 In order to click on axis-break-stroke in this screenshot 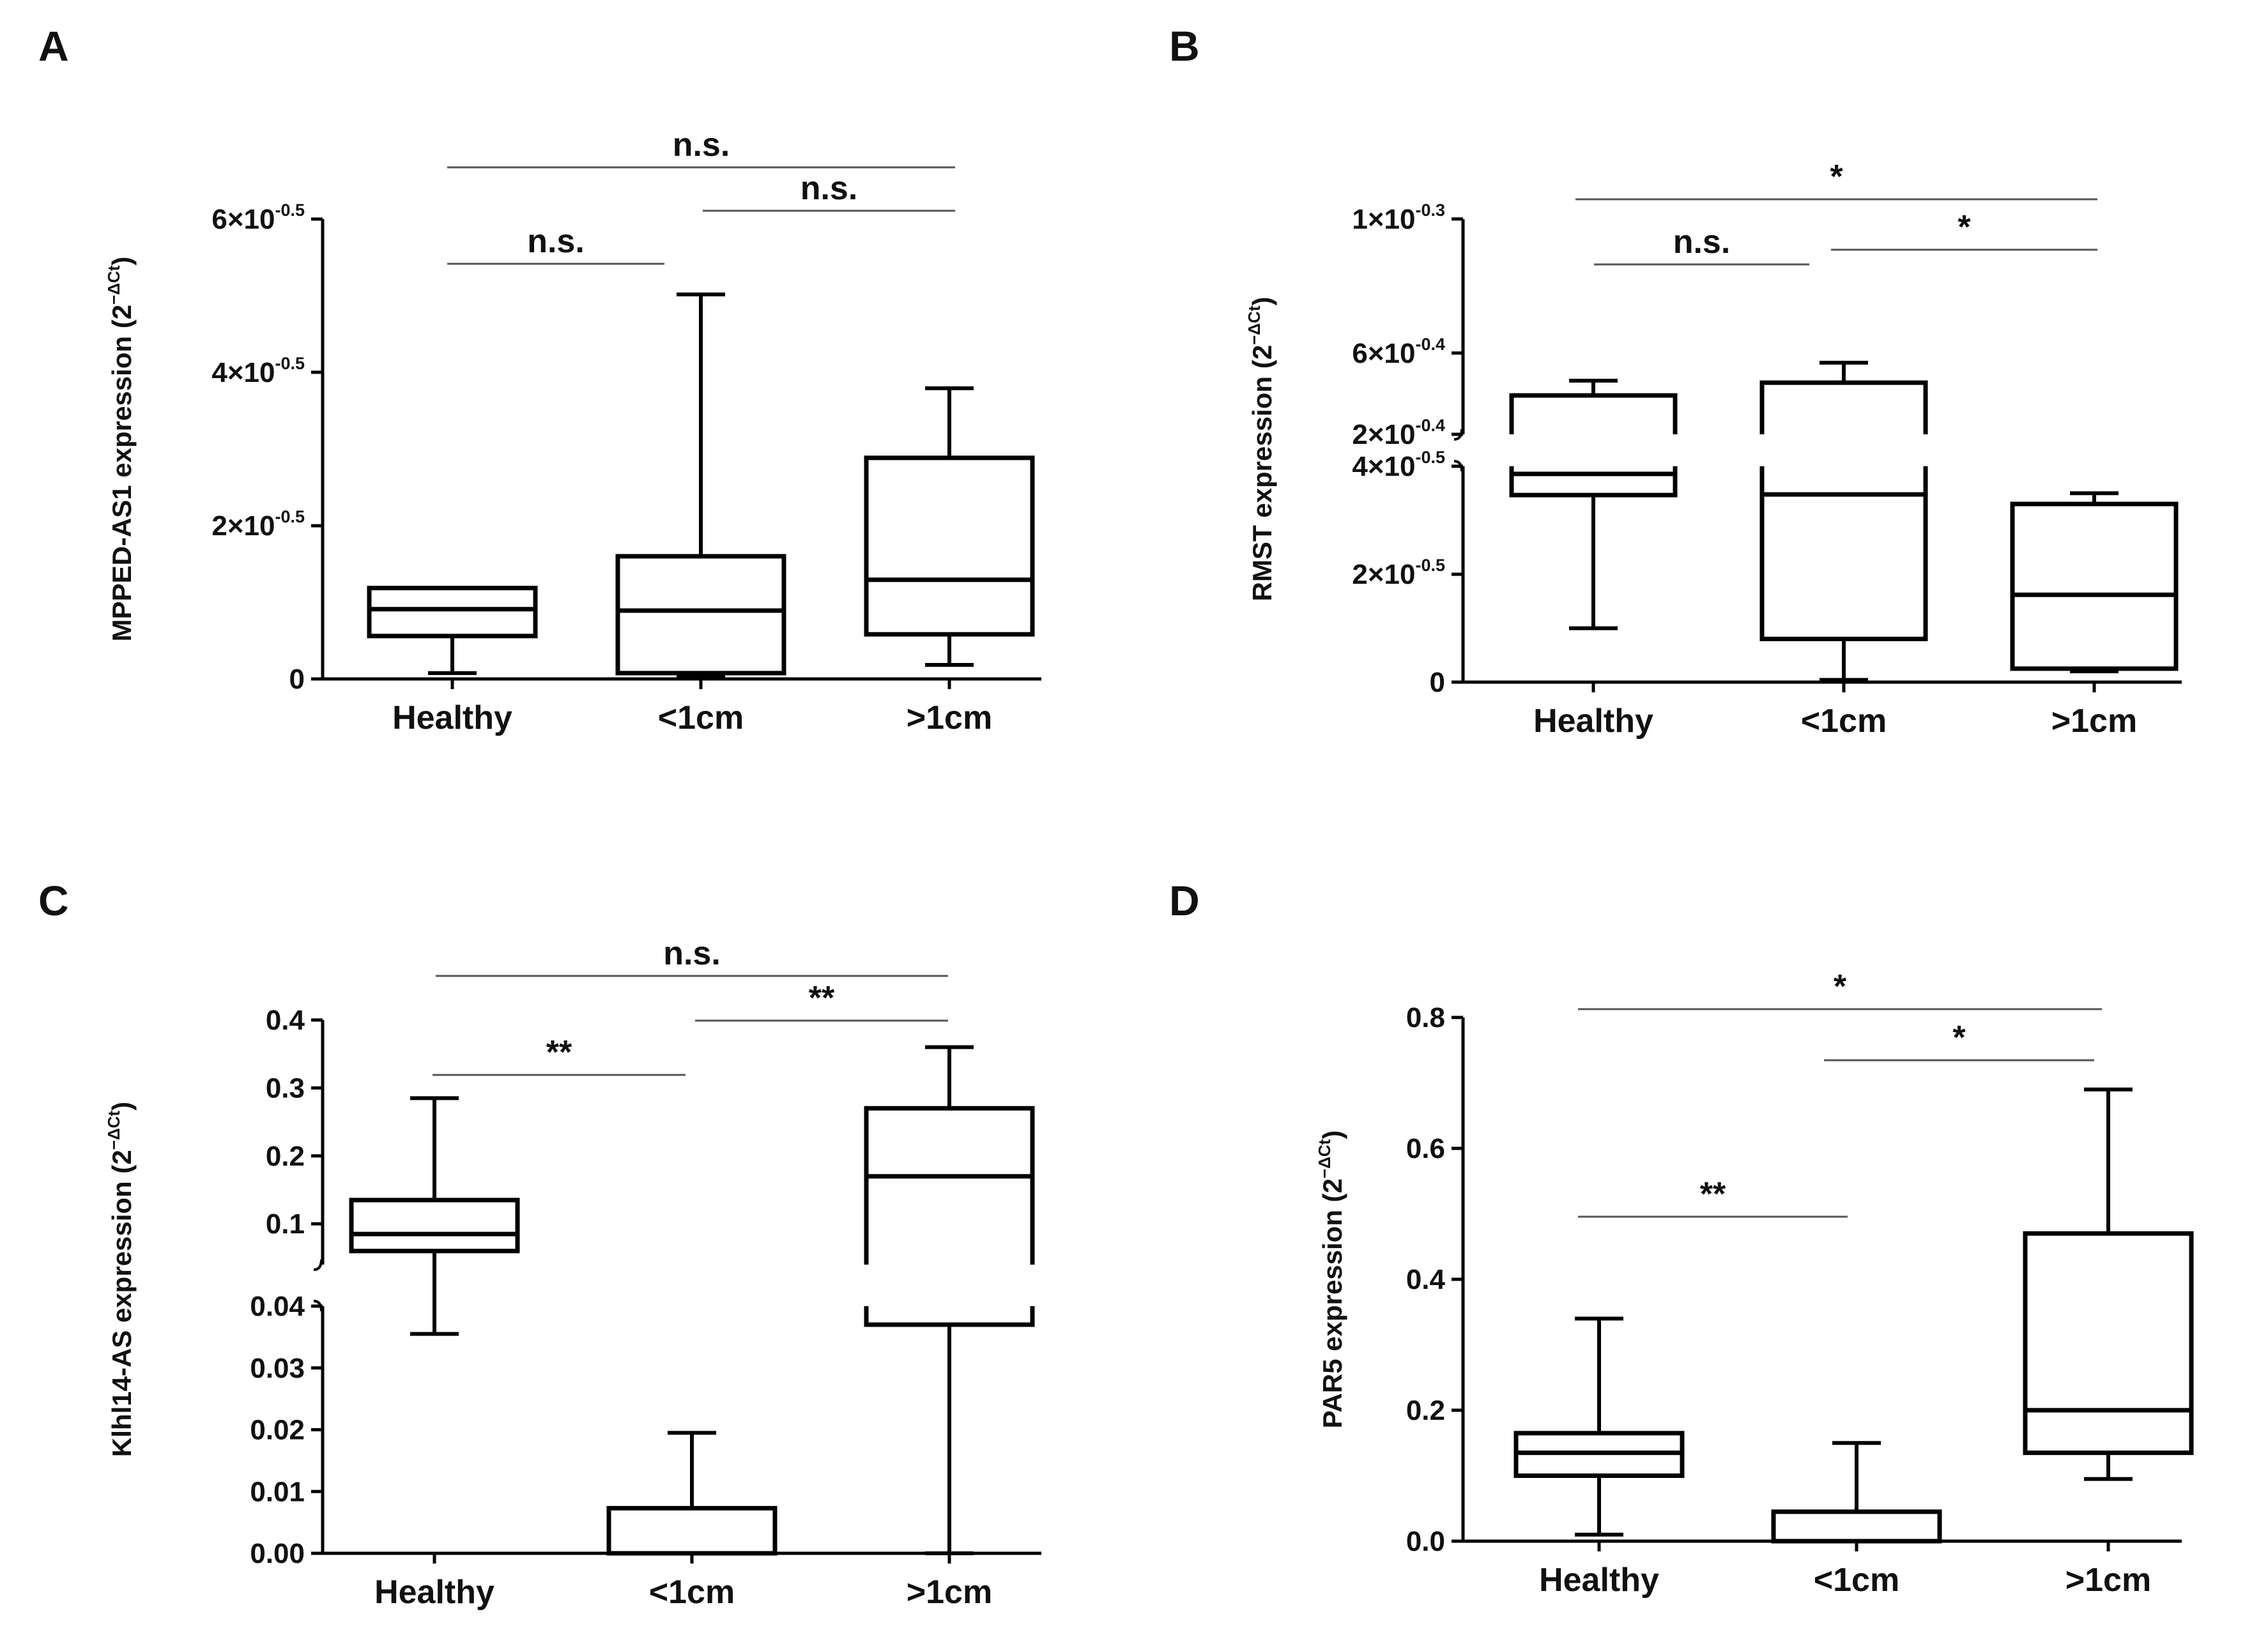, I will do `click(318, 1306)`.